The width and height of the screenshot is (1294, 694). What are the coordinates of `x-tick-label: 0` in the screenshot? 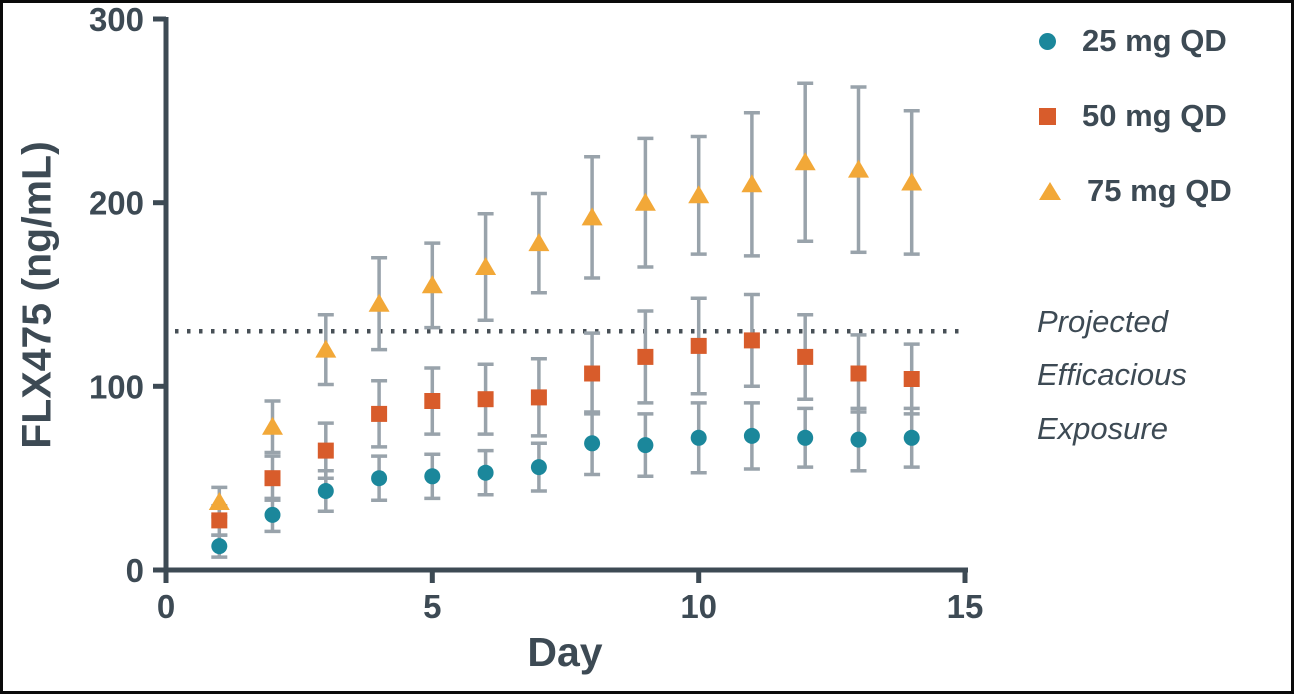 It's located at (166, 606).